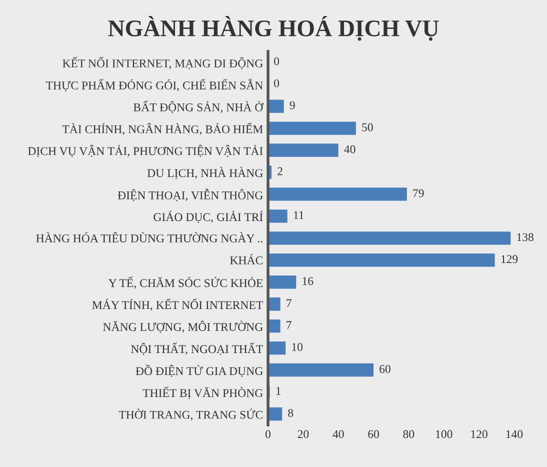  Describe the element at coordinates (208, 216) in the screenshot. I see `y-tick-label: GIÁO DỤC, GIẢI TRÍ` at that location.